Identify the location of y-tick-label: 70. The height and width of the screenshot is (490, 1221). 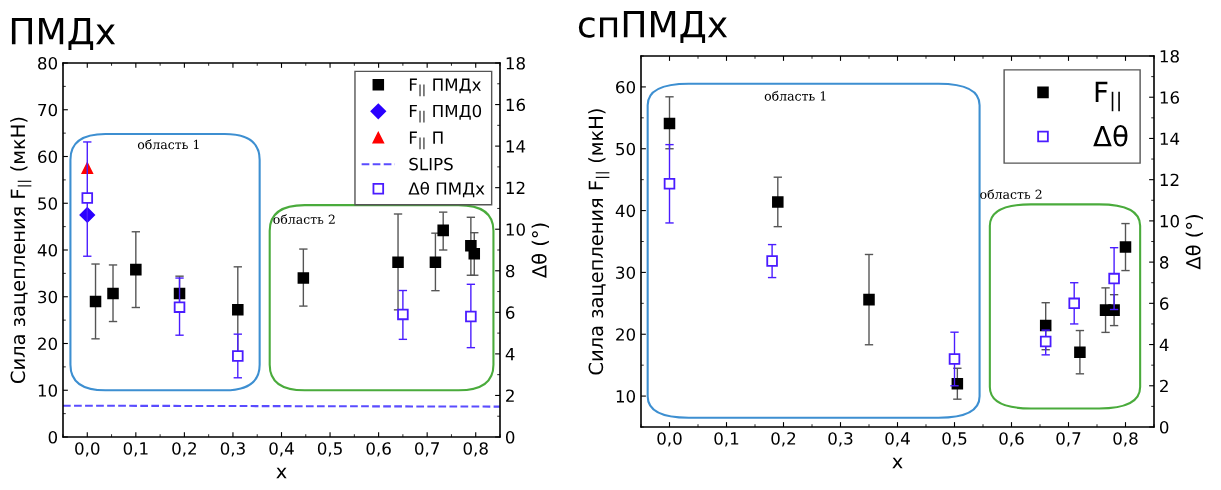
(48, 110).